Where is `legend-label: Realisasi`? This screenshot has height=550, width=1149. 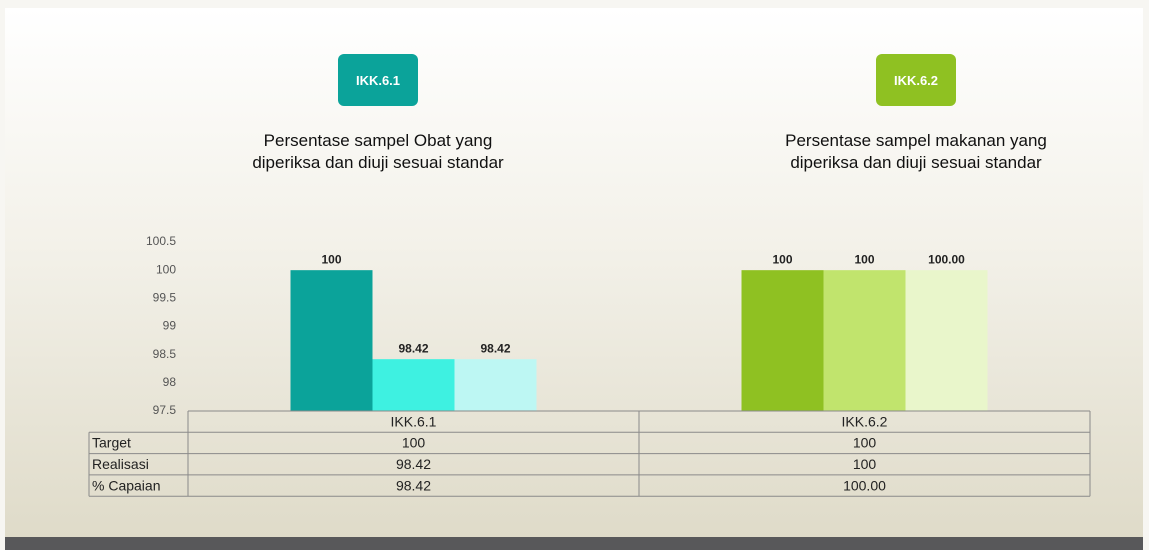 legend-label: Realisasi is located at coordinates (120, 464).